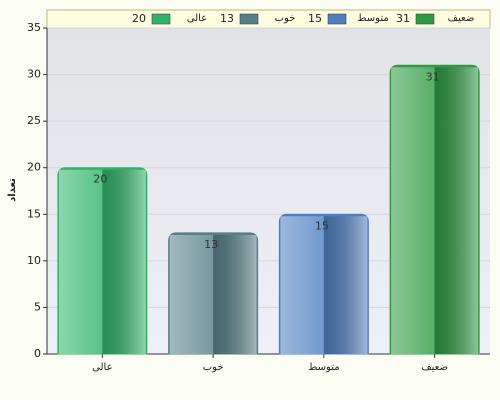 The height and width of the screenshot is (400, 500). Describe the element at coordinates (34, 120) in the screenshot. I see `y-tick-label: 25` at that location.